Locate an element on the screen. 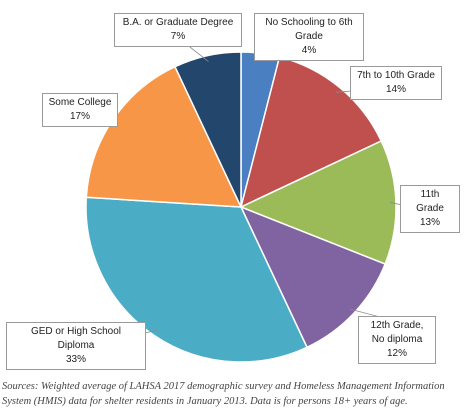  slice-label-7th-10th: 7th to 10th Grade 14% is located at coordinates (396, 83).